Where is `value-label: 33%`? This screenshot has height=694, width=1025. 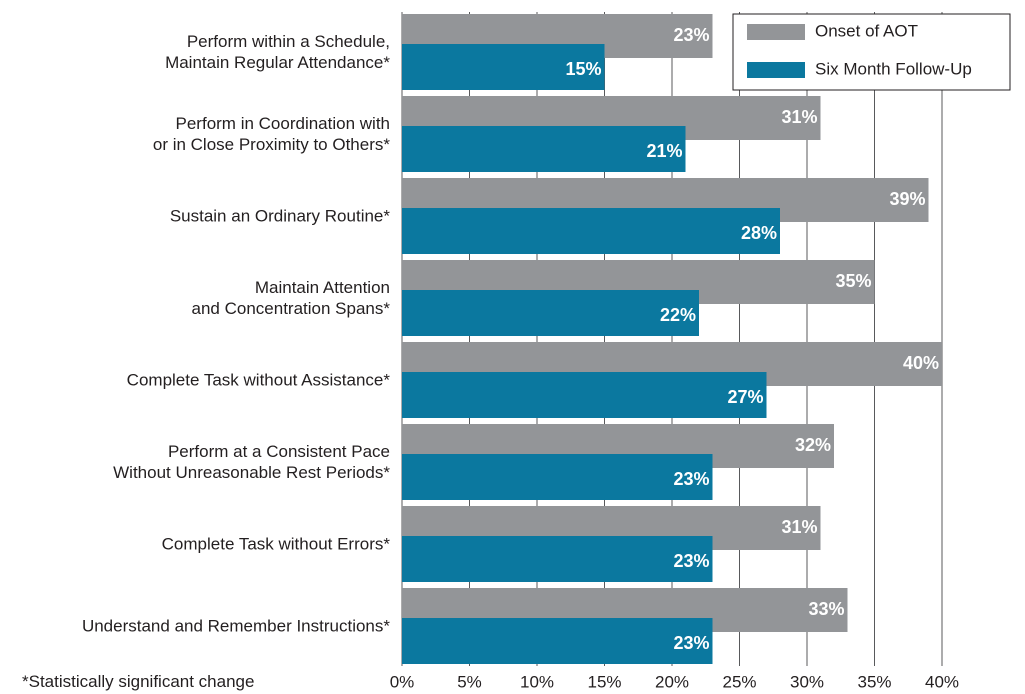 value-label: 33% is located at coordinates (826, 609).